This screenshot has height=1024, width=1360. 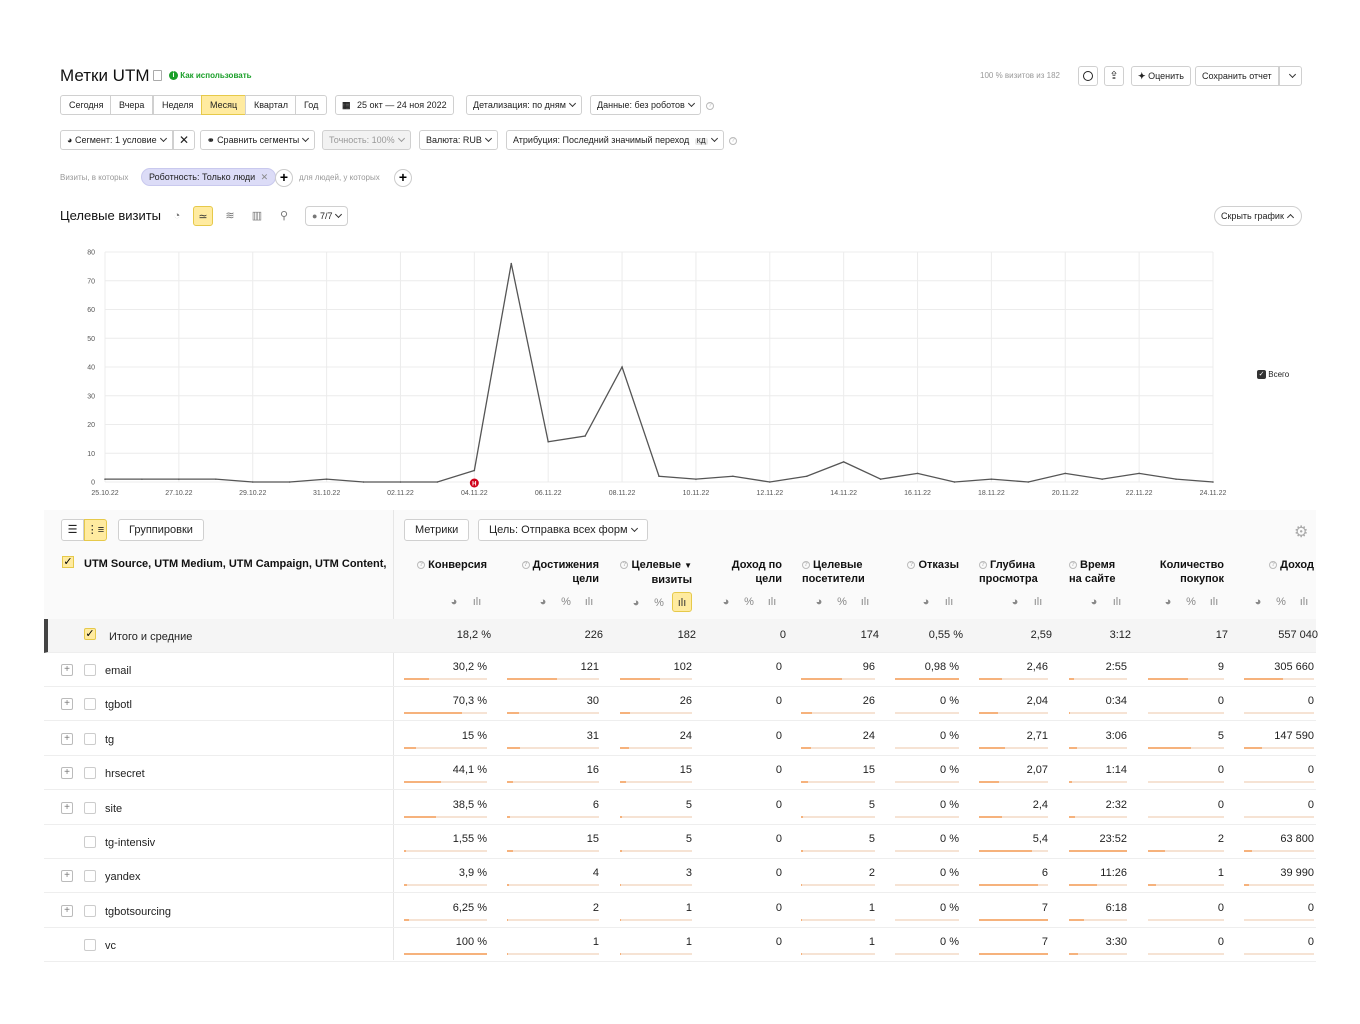 I want to click on column-header: ? Время на сайте, so click(x=1119, y=572).